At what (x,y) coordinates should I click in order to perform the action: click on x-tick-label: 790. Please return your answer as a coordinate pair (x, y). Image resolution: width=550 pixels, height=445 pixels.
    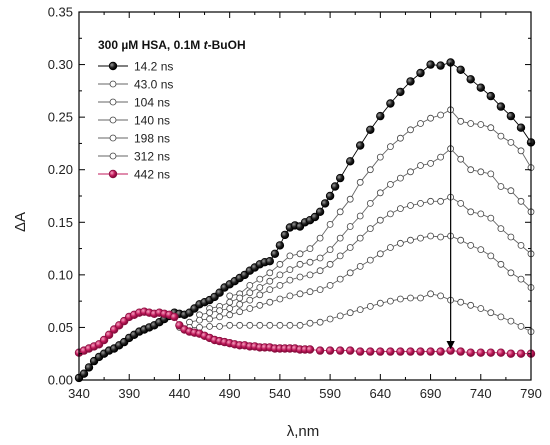
    Looking at the image, I should click on (531, 393).